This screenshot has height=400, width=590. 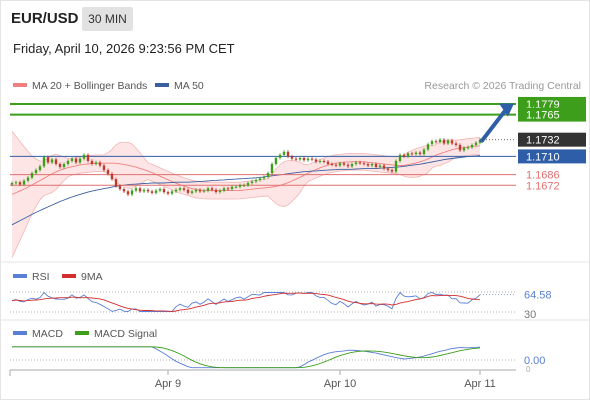 I want to click on macd-signal-swatch, so click(x=82, y=333).